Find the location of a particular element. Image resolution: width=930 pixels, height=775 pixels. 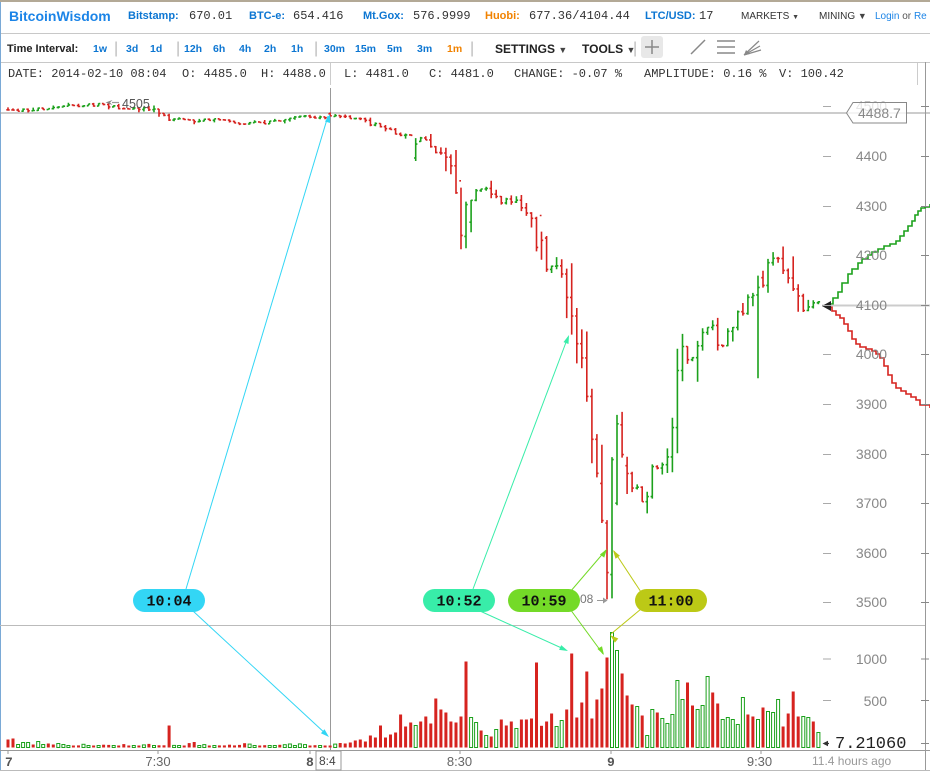

svg-text: 10:52 is located at coordinates (458, 602).